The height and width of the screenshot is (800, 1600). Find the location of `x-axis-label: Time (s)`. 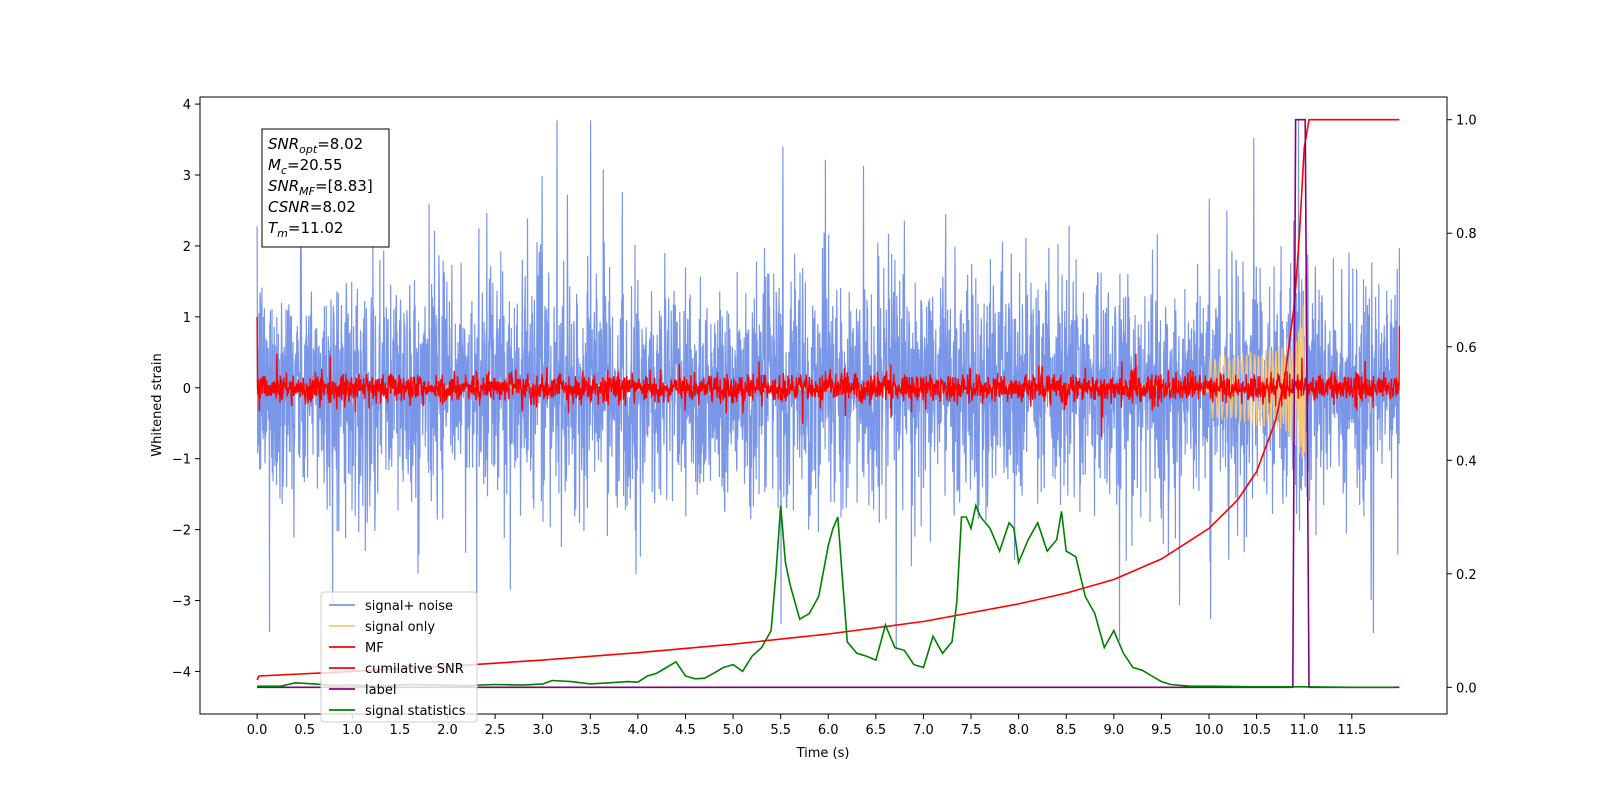

x-axis-label: Time (s) is located at coordinates (823, 753).